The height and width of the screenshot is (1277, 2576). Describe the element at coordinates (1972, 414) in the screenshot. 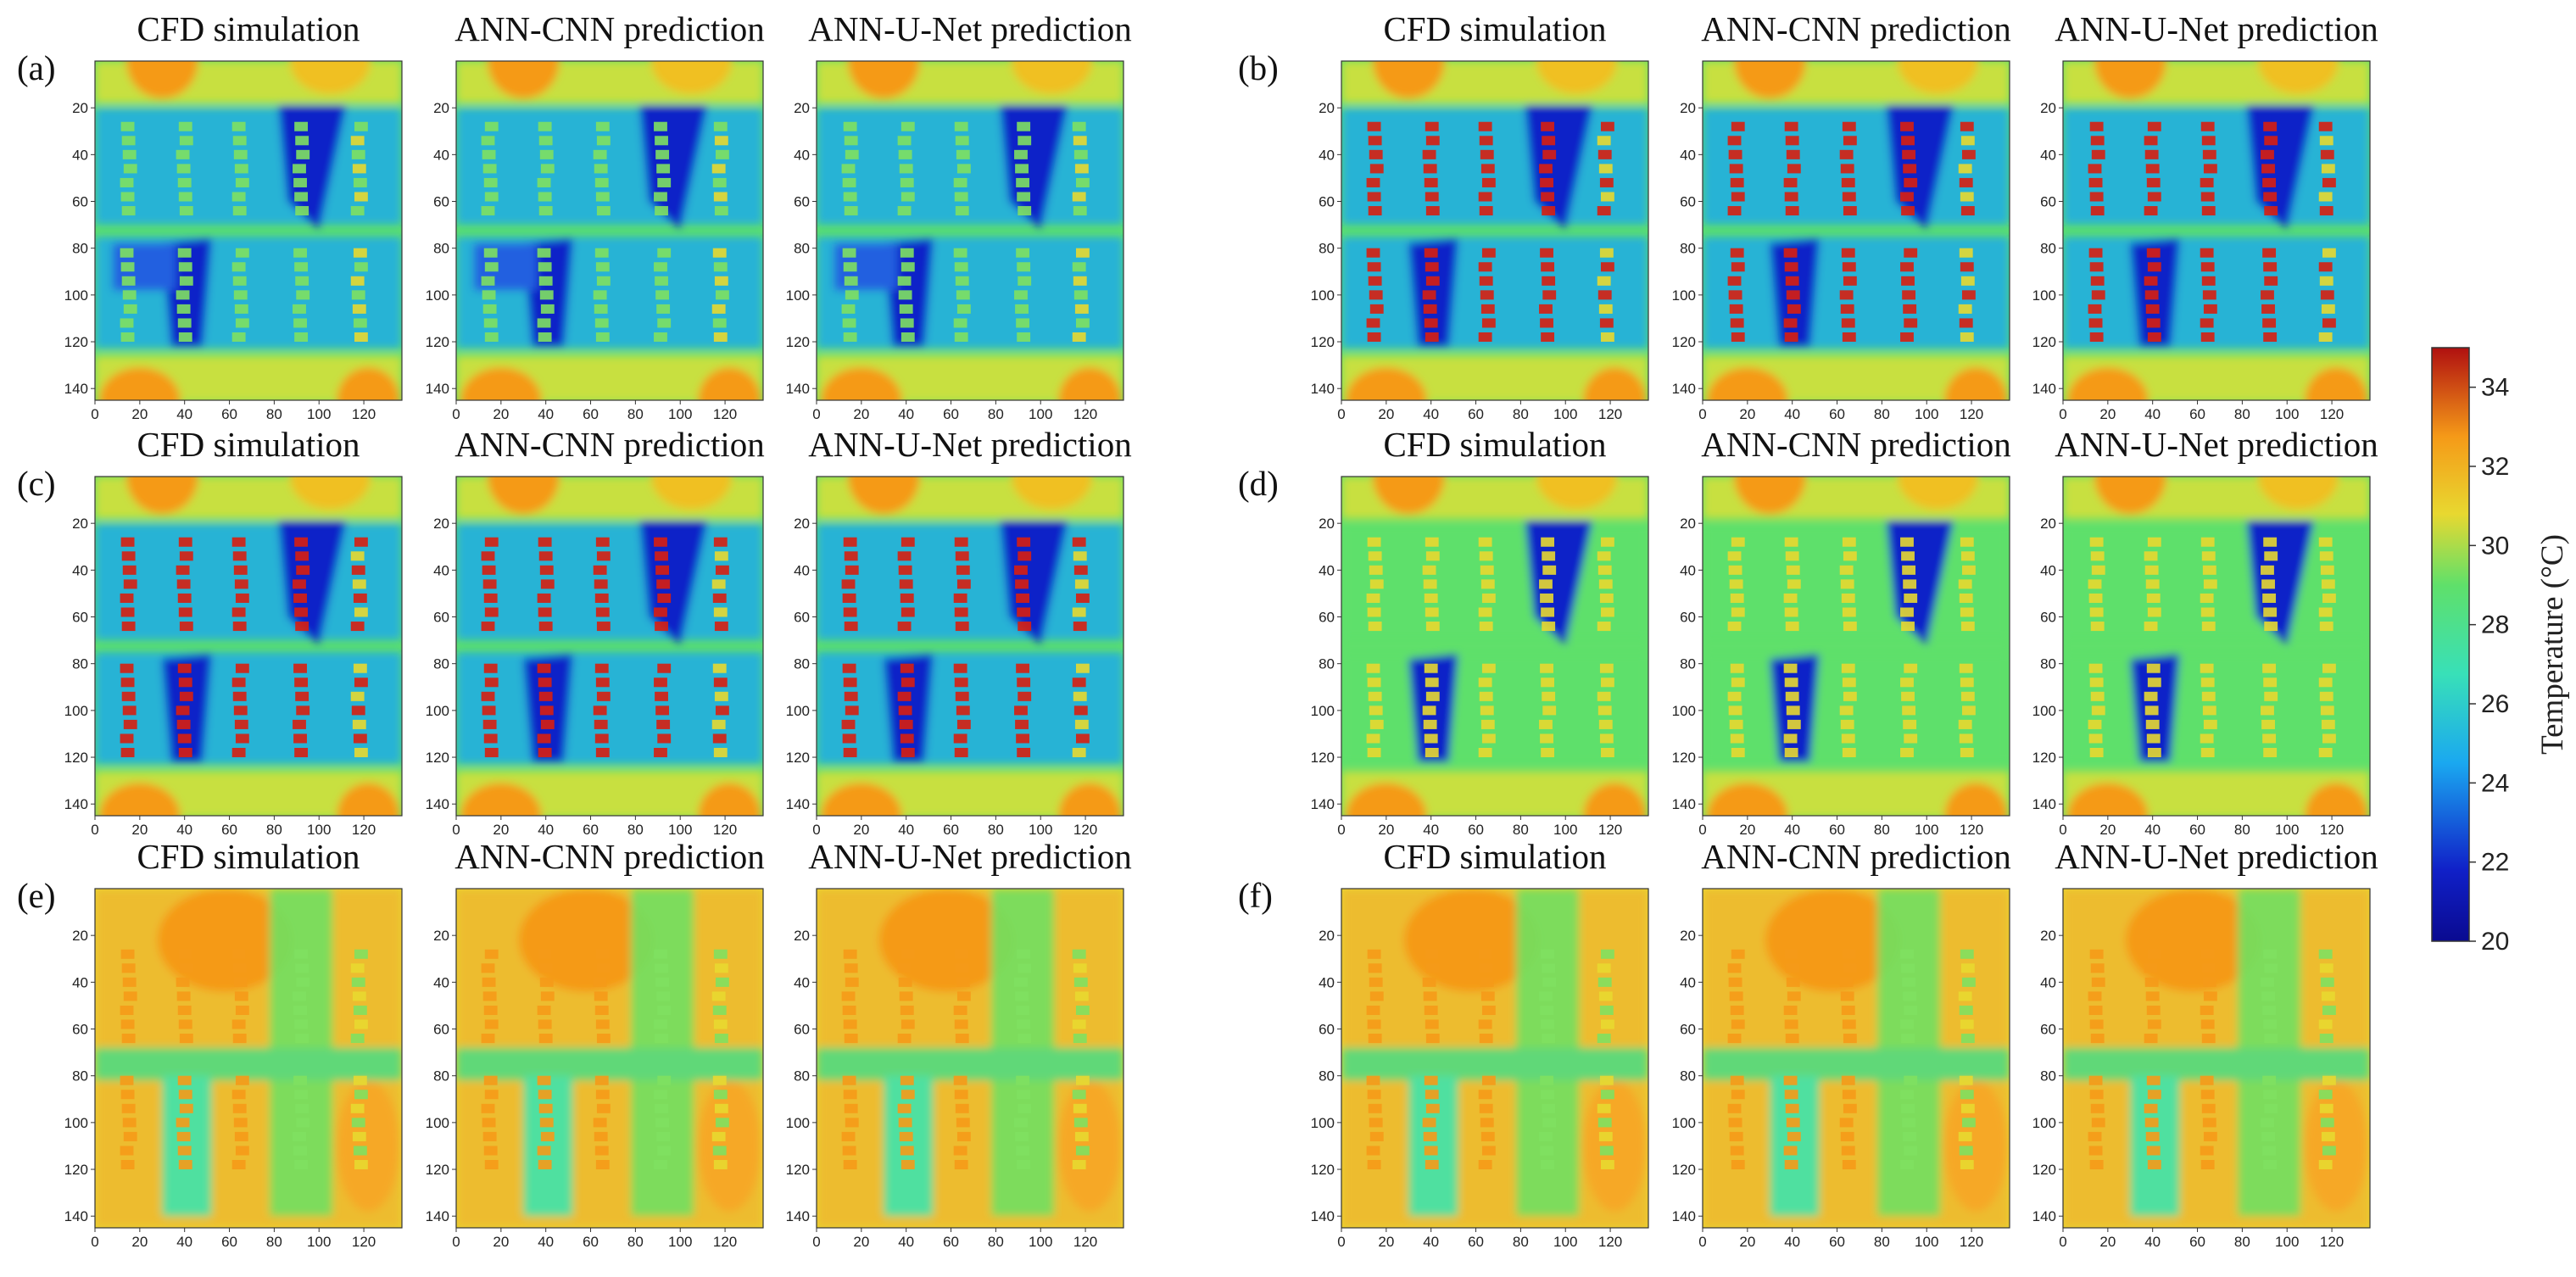

I see `x-tick-label: 120` at that location.